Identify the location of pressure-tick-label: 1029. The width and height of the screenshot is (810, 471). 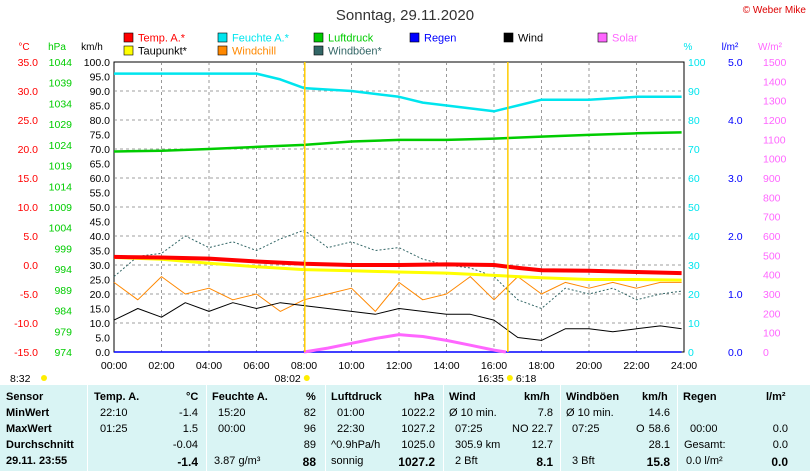
(61, 125).